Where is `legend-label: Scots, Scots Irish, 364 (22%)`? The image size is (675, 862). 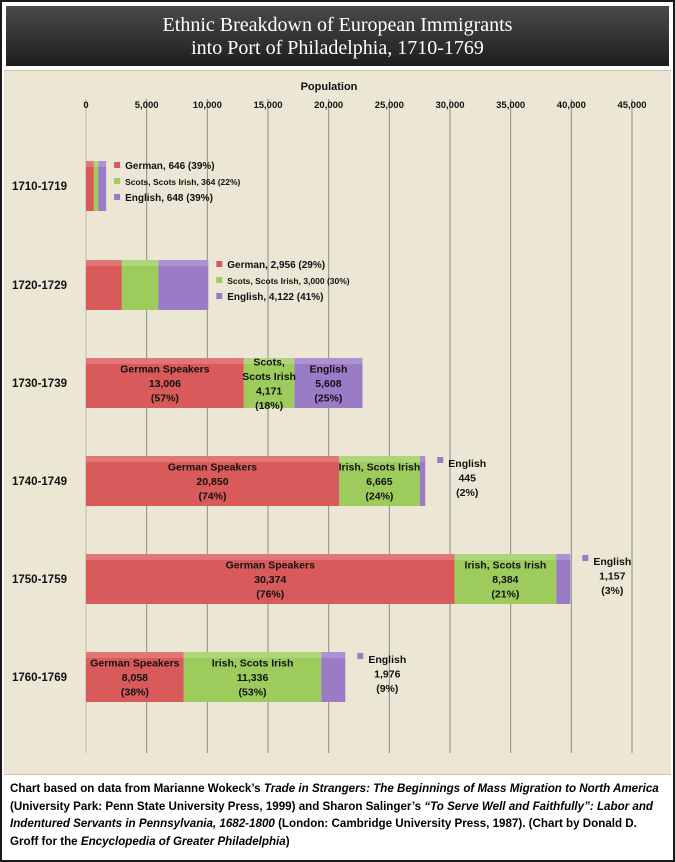
legend-label: Scots, Scots Irish, 364 (22%) is located at coordinates (182, 182).